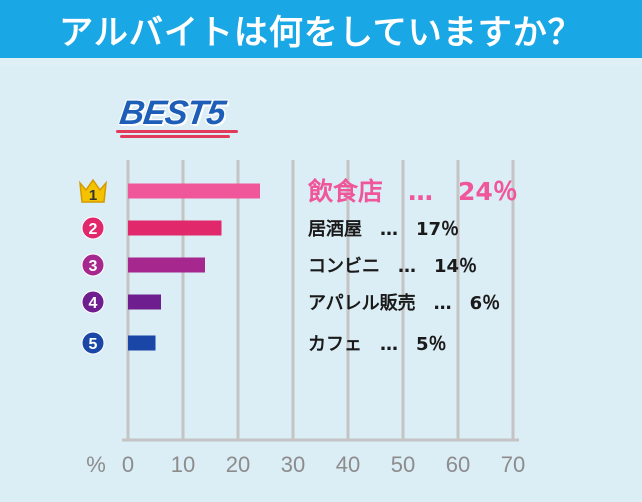 This screenshot has width=642, height=502. Describe the element at coordinates (412, 191) in the screenshot. I see `data-label: 飲食店 … 24％` at that location.